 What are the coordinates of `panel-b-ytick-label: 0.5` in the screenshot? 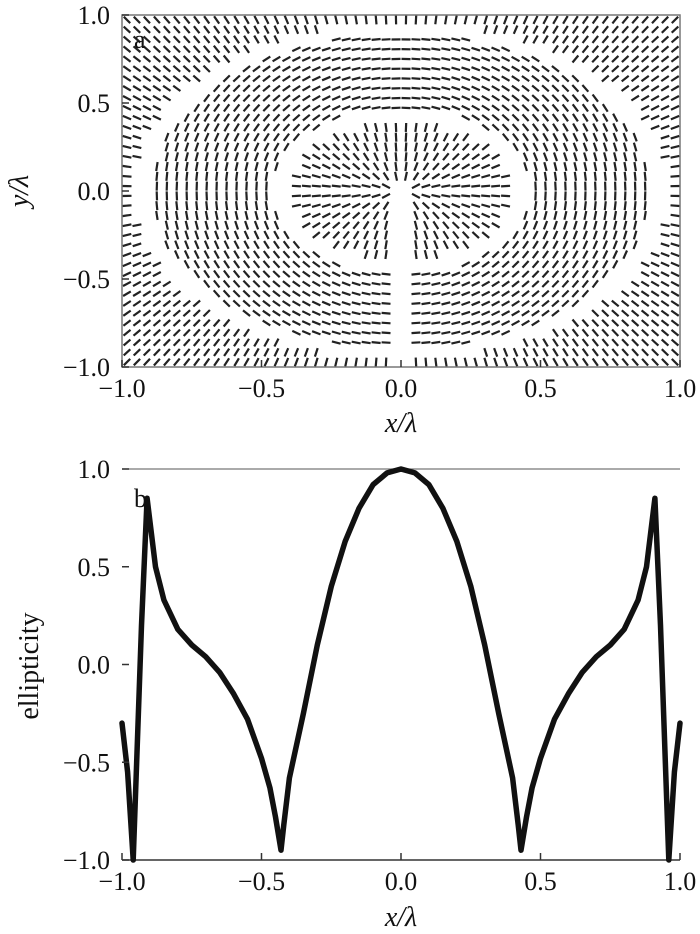 It's located at (94, 567).